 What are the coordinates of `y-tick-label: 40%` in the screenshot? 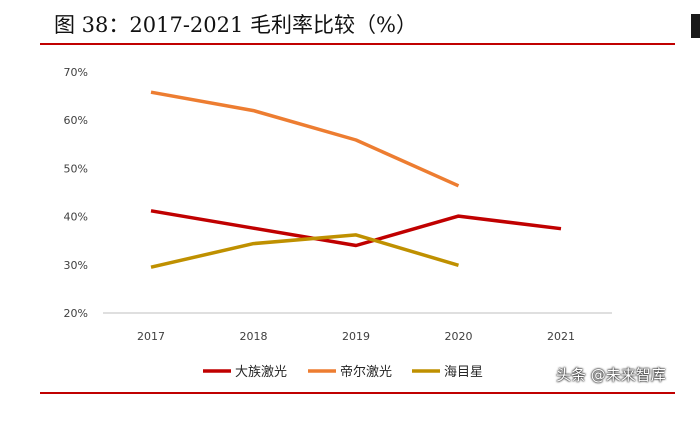 It's located at (76, 217).